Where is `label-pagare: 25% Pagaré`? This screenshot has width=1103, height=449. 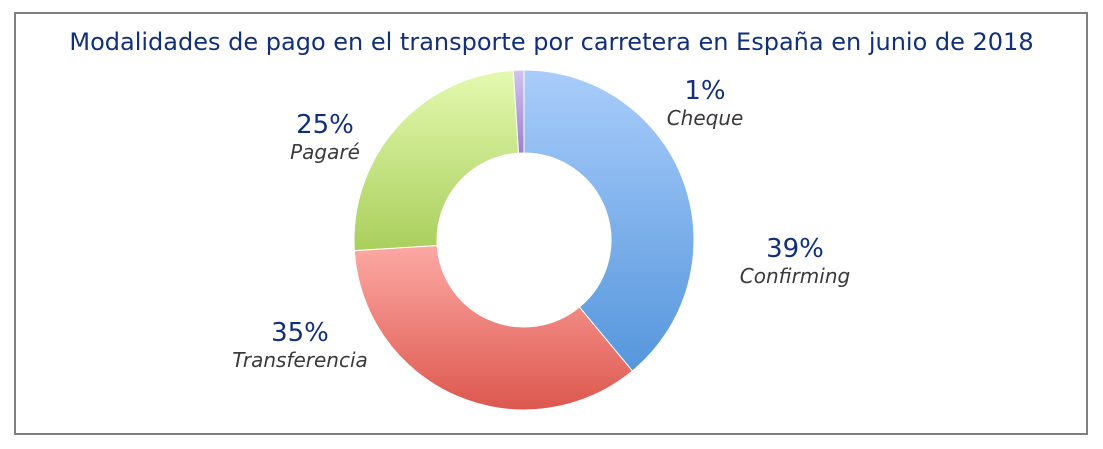 label-pagare: 25% Pagaré is located at coordinates (325, 137).